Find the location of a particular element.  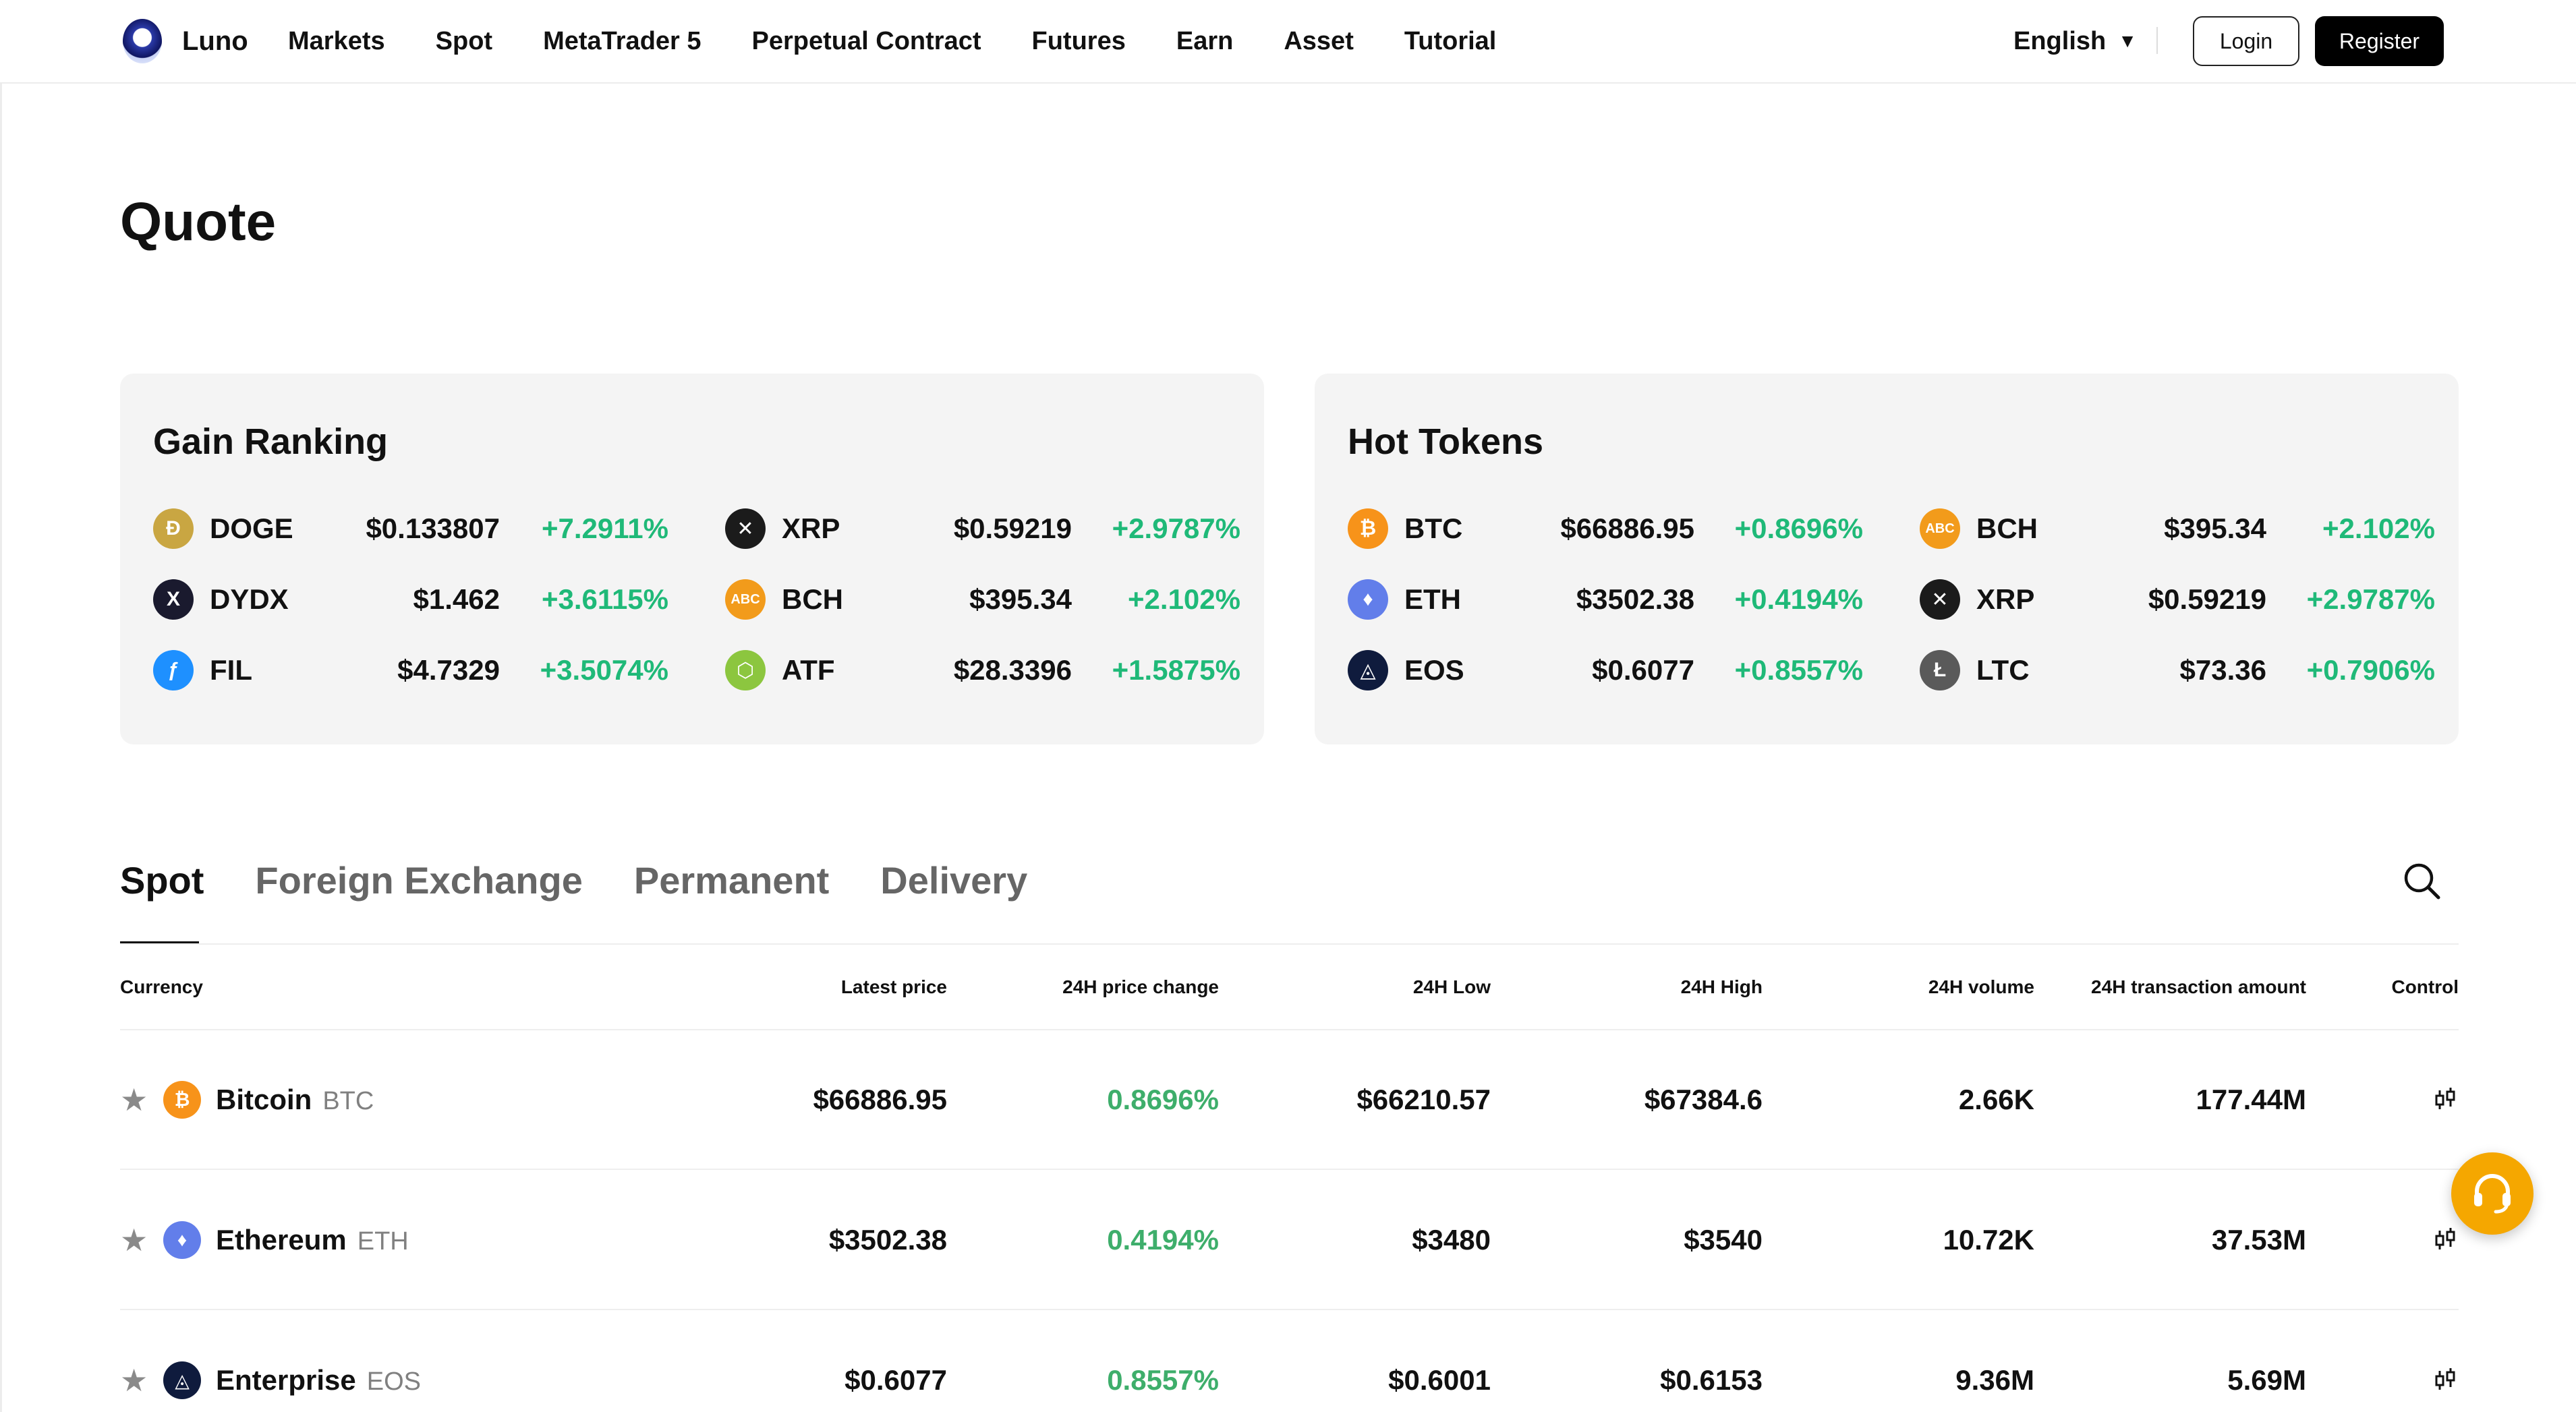

gain-ranking-title: Gain Ranking is located at coordinates (271, 441).